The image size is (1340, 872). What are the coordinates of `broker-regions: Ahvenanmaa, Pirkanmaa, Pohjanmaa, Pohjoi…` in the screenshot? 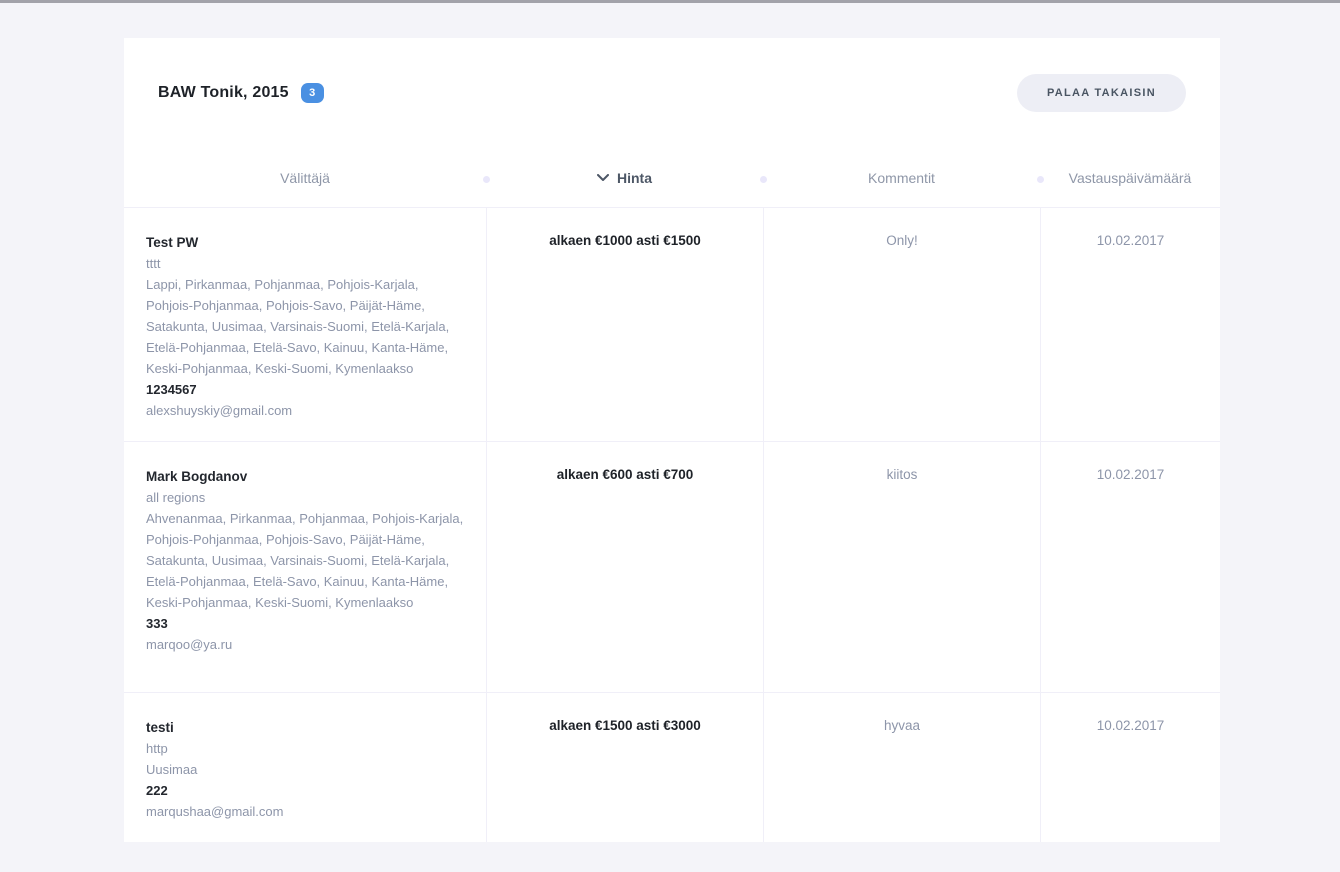 It's located at (305, 560).